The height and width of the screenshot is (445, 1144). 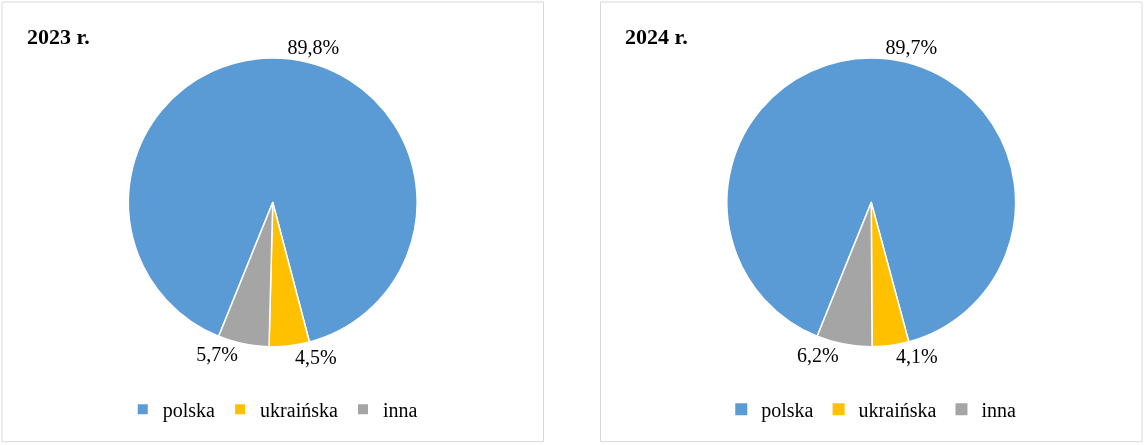 I want to click on data-label: 89,7%, so click(x=911, y=47).